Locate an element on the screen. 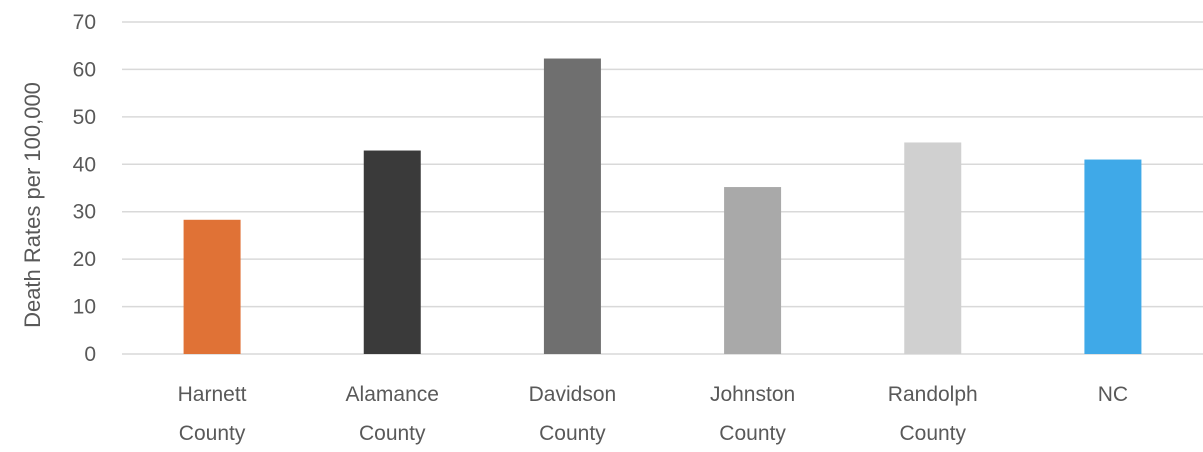 The height and width of the screenshot is (452, 1203). y-tick-label: 30 is located at coordinates (84, 212).